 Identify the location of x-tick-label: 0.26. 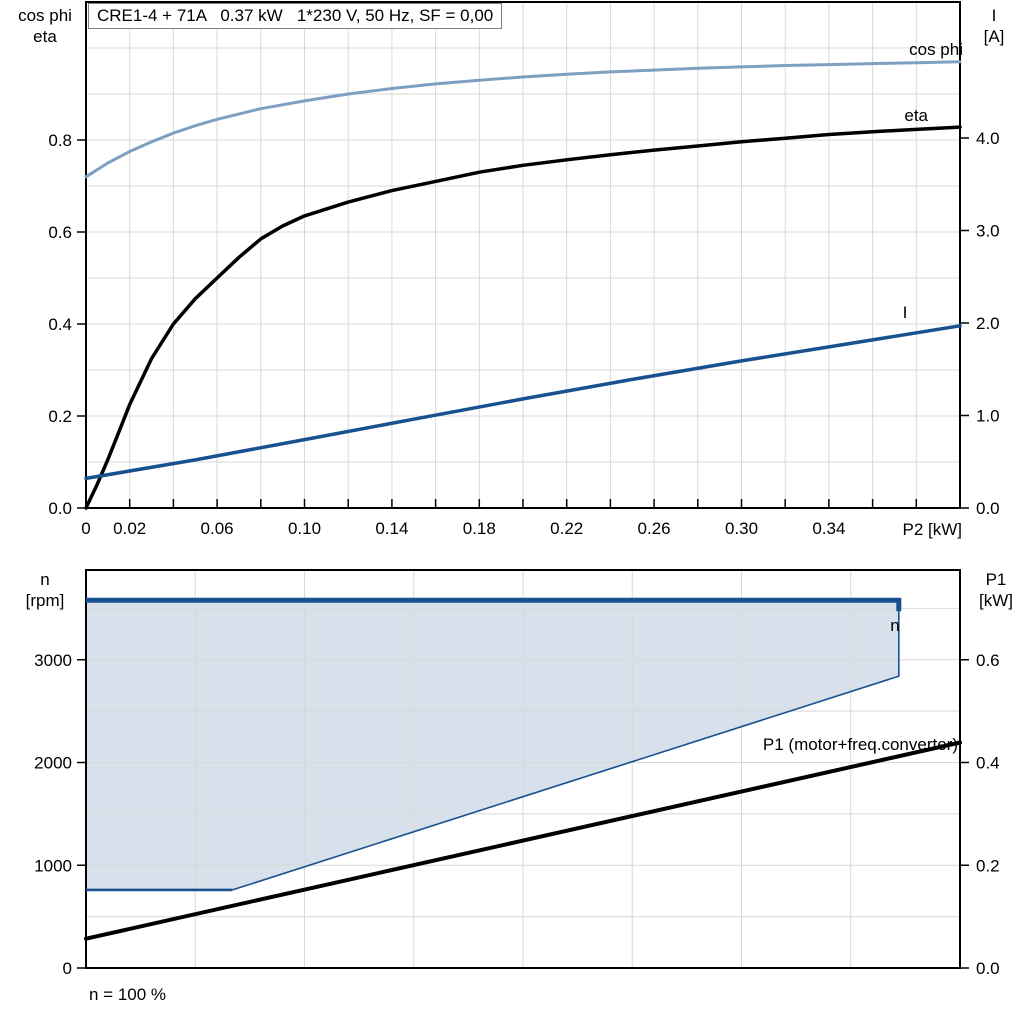
(654, 528).